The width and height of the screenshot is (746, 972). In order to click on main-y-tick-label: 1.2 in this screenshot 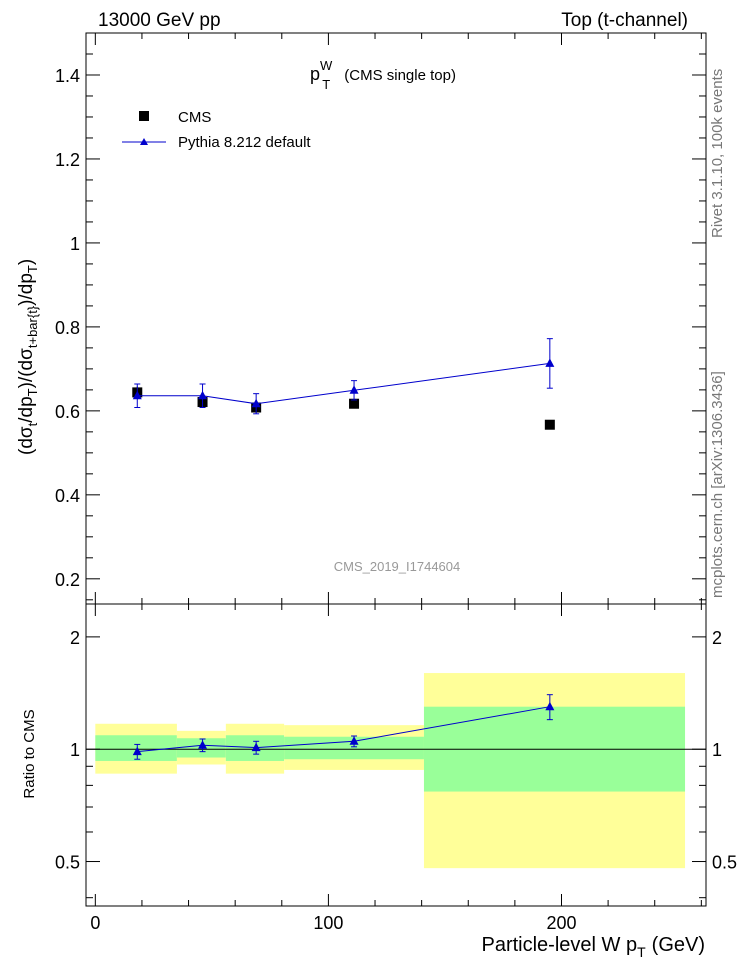, I will do `click(67, 160)`.